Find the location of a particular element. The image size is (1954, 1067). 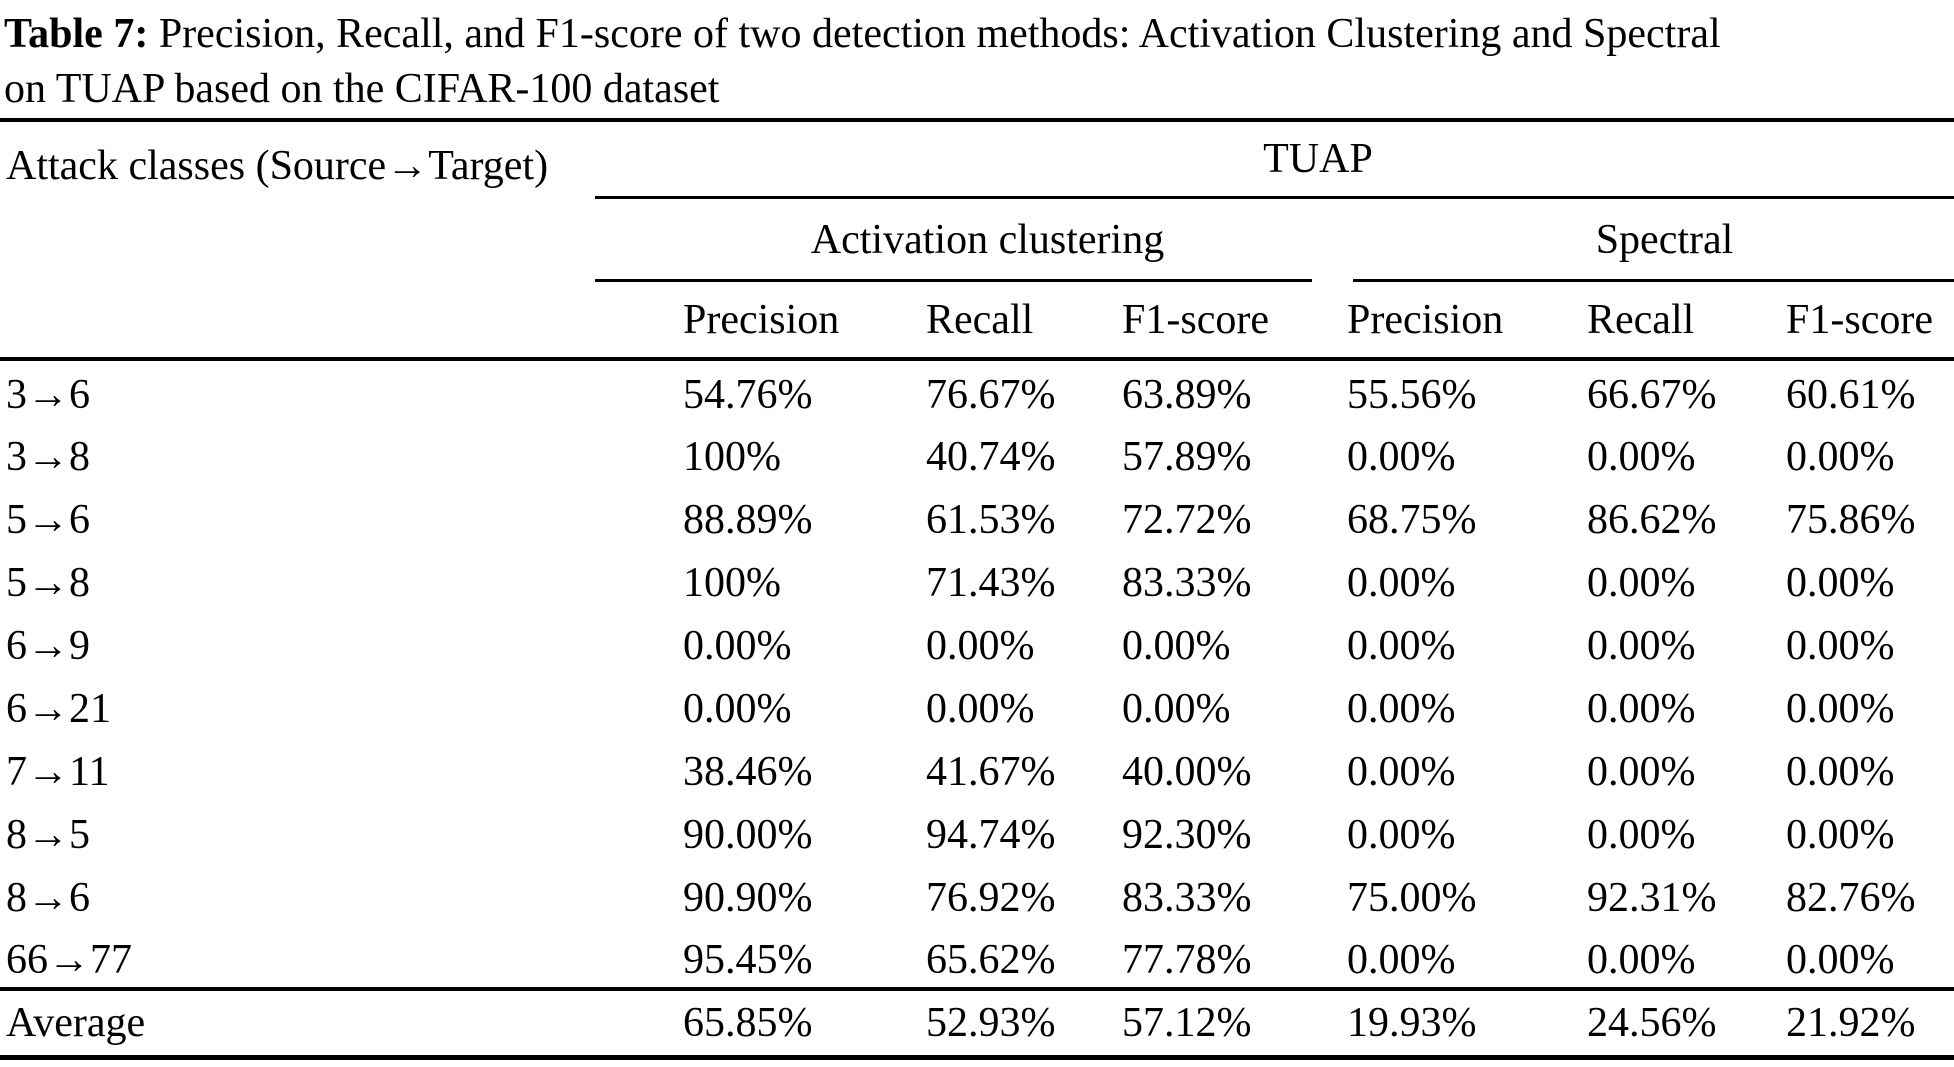

value-cell: 71.43% is located at coordinates (991, 582).